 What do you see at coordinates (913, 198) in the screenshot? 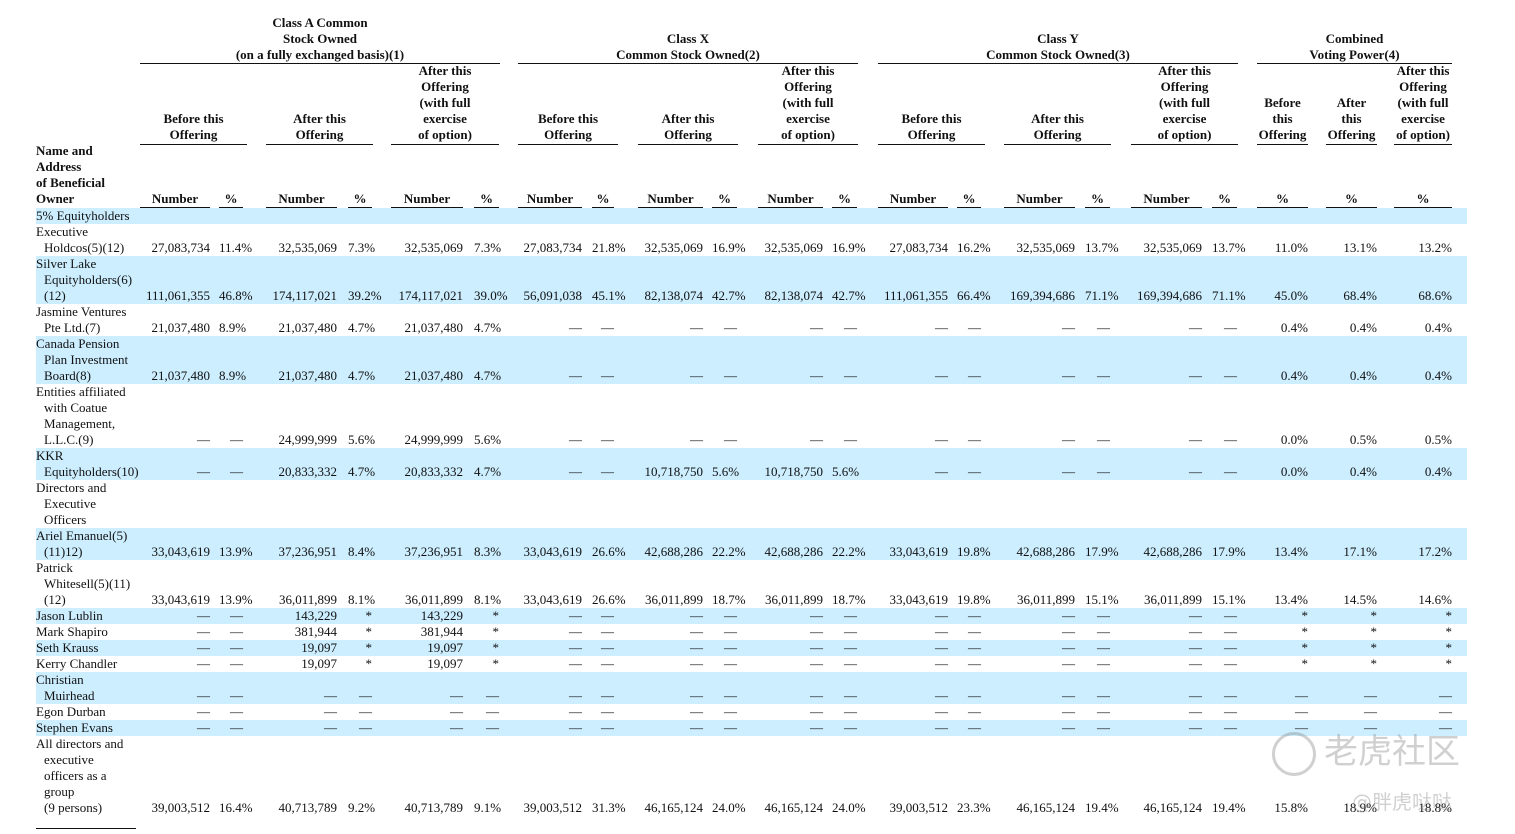
I see `col-header-number-13: Number` at bounding box center [913, 198].